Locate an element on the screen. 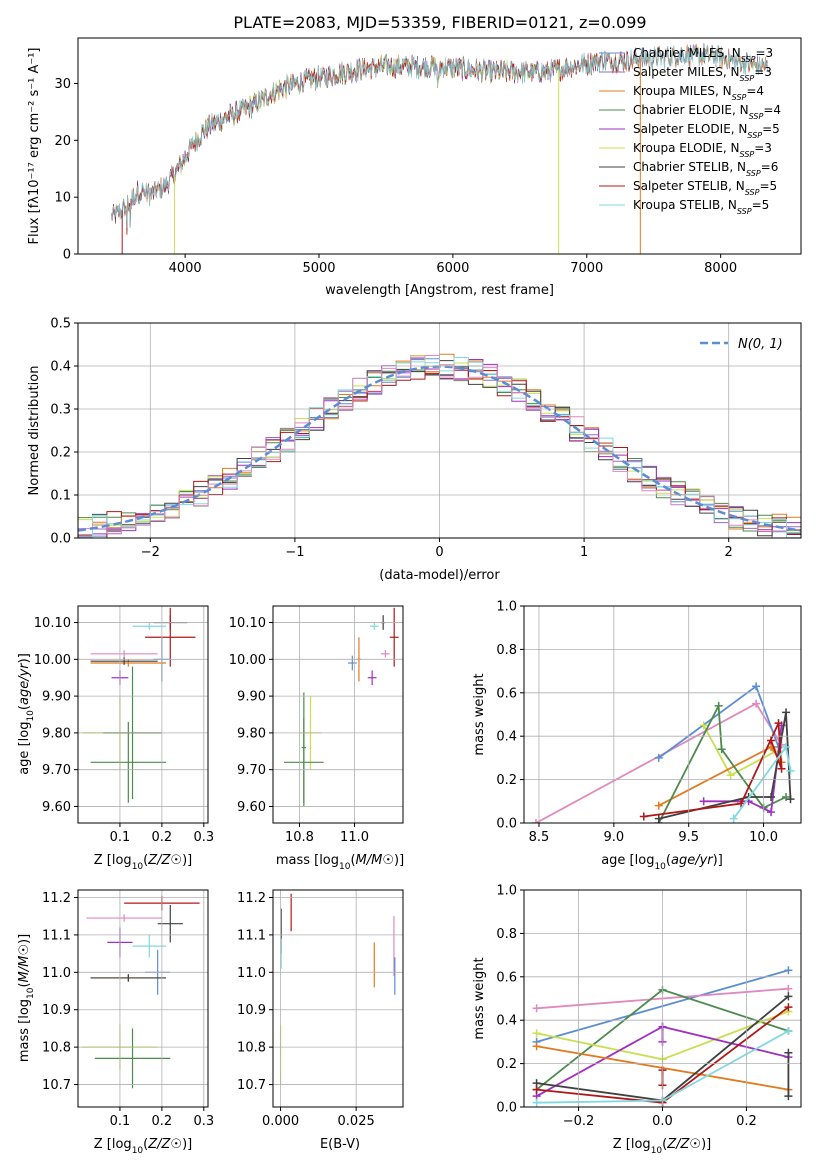  legend-text: Chabrier STELIB, N is located at coordinates (689, 167).